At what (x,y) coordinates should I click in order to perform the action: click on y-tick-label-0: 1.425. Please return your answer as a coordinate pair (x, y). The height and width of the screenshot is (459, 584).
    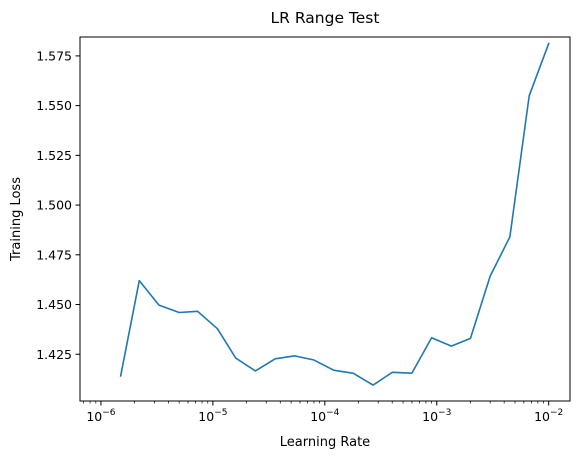
    Looking at the image, I should click on (54, 354).